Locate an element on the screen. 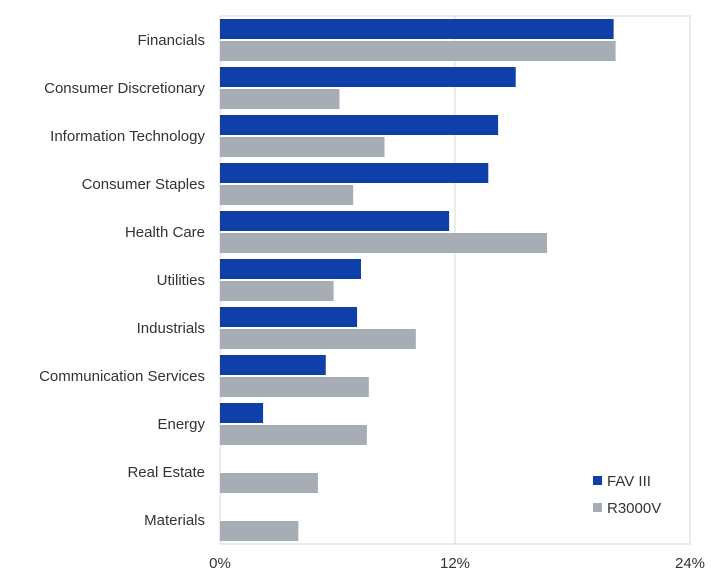 This screenshot has width=711, height=571. category-label: Consumer Staples is located at coordinates (143, 184).